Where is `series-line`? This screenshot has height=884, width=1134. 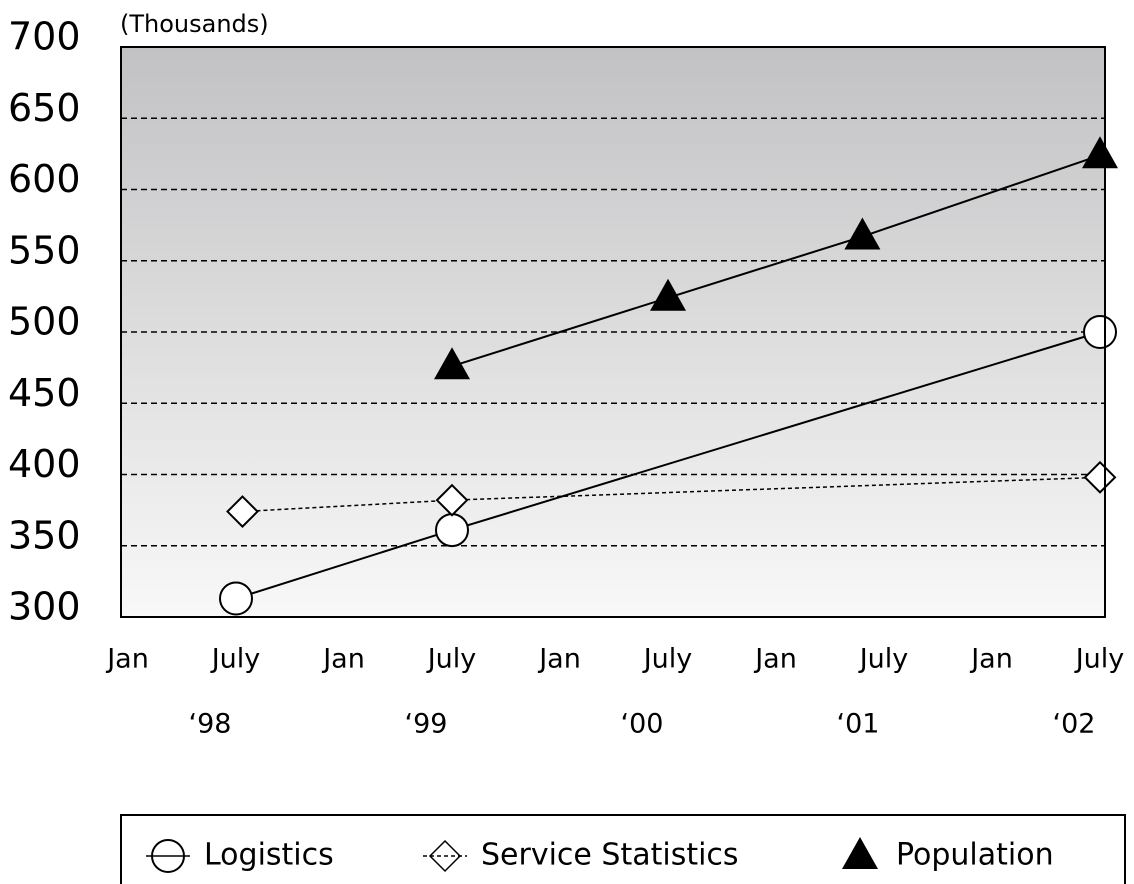 series-line is located at coordinates (776, 261).